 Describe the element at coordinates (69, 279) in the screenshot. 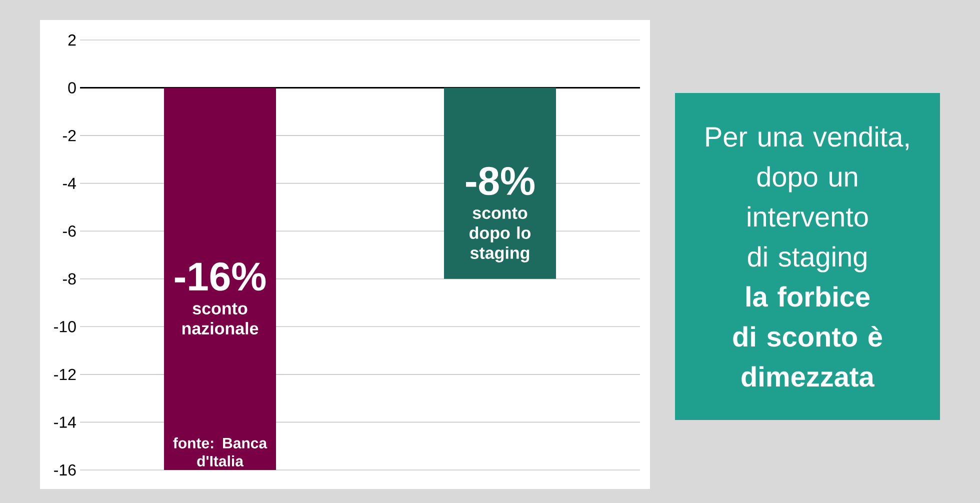

I see `y-tick-label: -8` at that location.